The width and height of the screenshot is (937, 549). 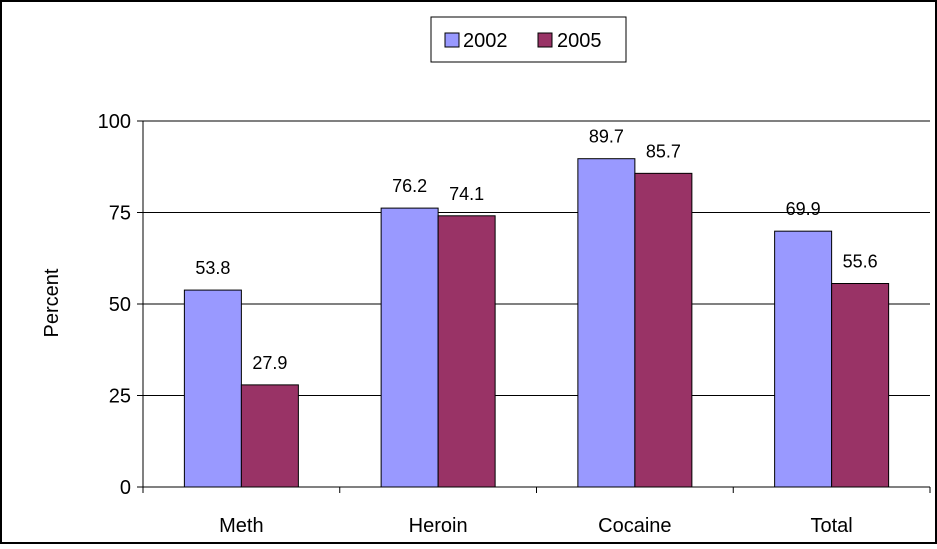 I want to click on bar-meth-2002, so click(x=212, y=388).